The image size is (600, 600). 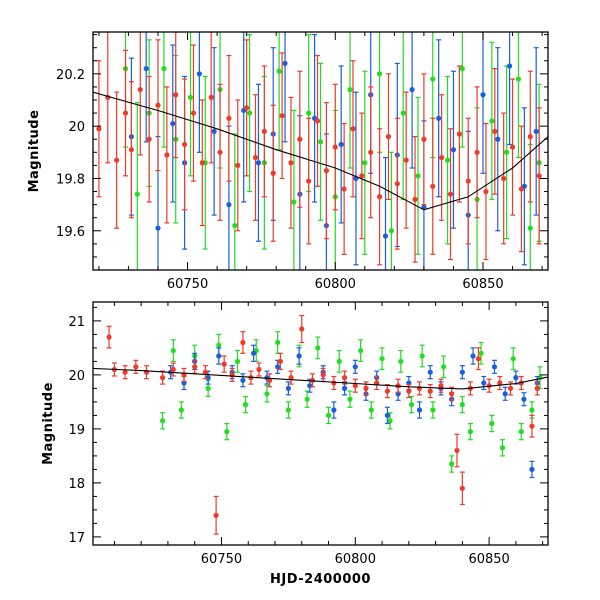 What do you see at coordinates (76, 538) in the screenshot?
I see `y-tick-label: 17` at bounding box center [76, 538].